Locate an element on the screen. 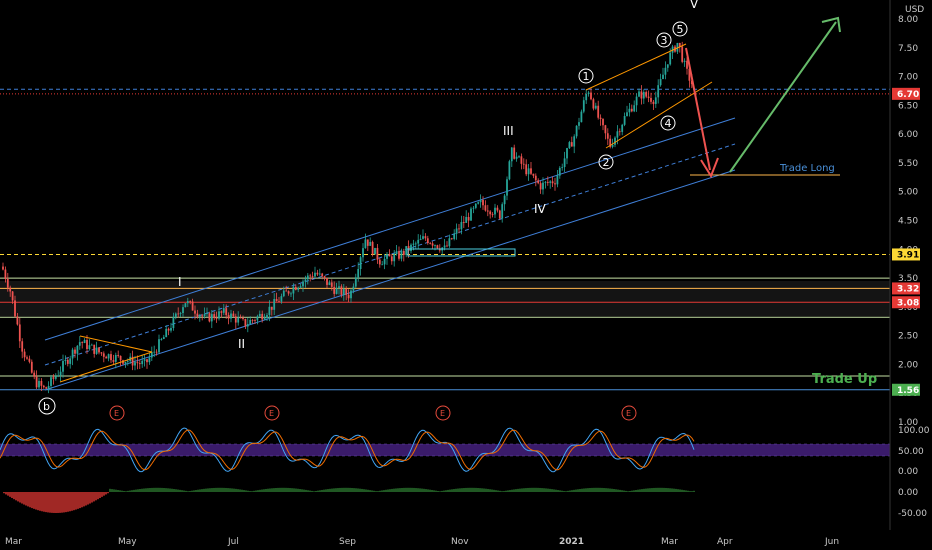 The image size is (932, 550). wave-label-V: V is located at coordinates (694, 5).